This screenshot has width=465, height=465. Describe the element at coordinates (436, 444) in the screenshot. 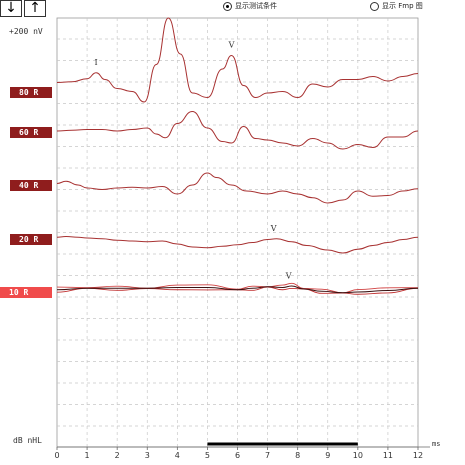

I see `x-axis-unit-label: ms` at that location.